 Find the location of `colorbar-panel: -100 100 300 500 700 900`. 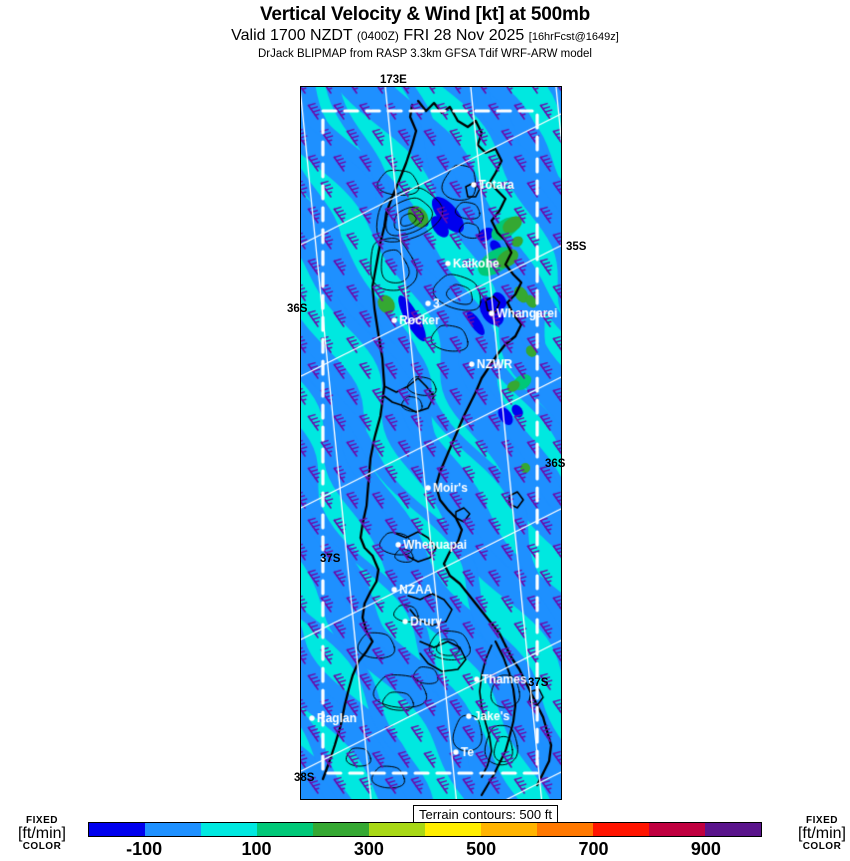

colorbar-panel: -100 100 300 500 700 900 is located at coordinates (425, 840).